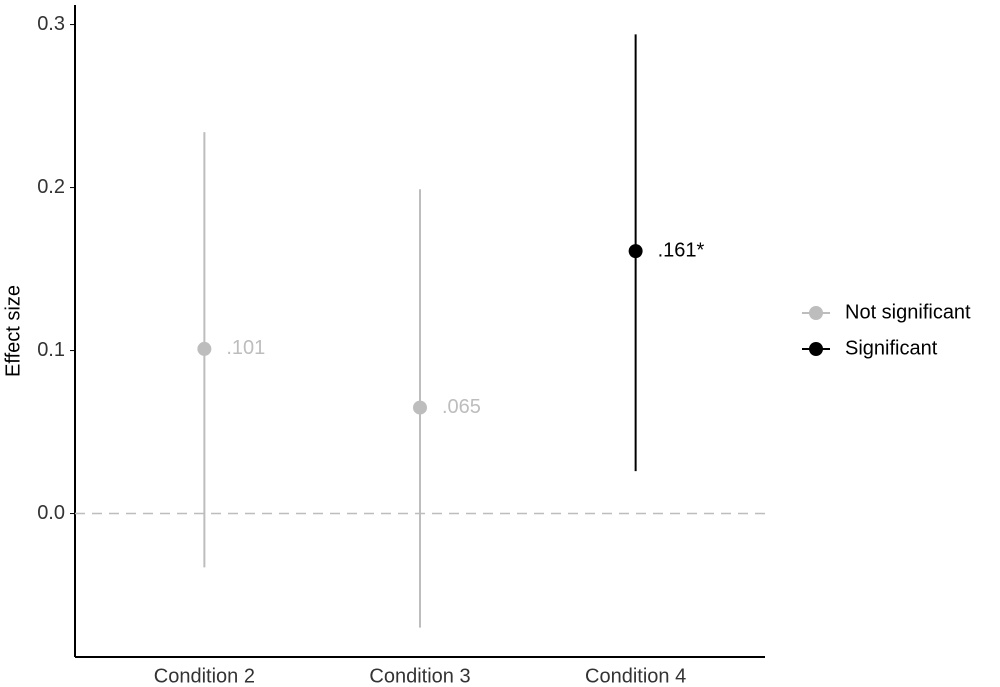 This screenshot has width=1000, height=687. I want to click on y-axis-label: Effect size, so click(13, 331).